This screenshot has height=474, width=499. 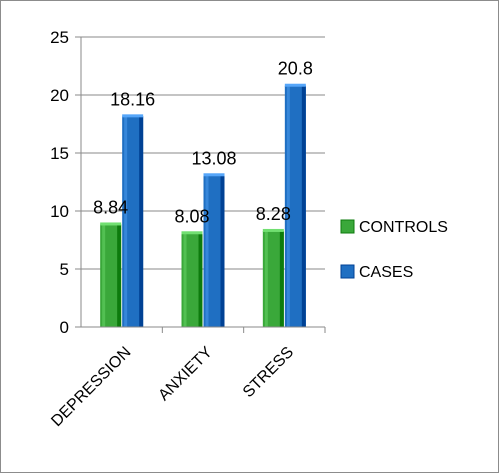 I want to click on x-category-label: ANXIETY, so click(x=185, y=374).